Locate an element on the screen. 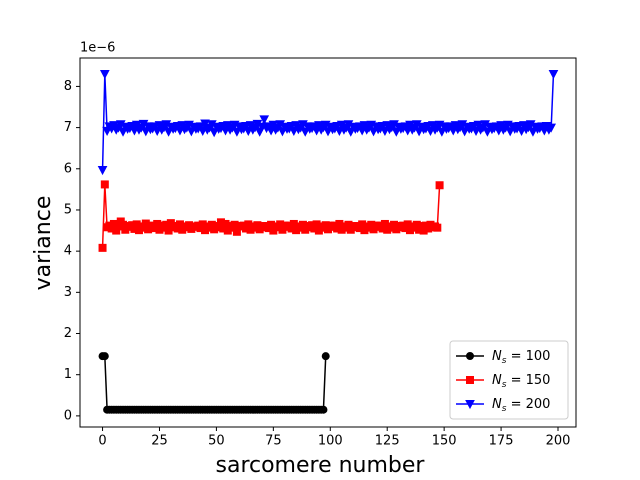 The height and width of the screenshot is (480, 640). y-axis-label: variance is located at coordinates (43, 243).